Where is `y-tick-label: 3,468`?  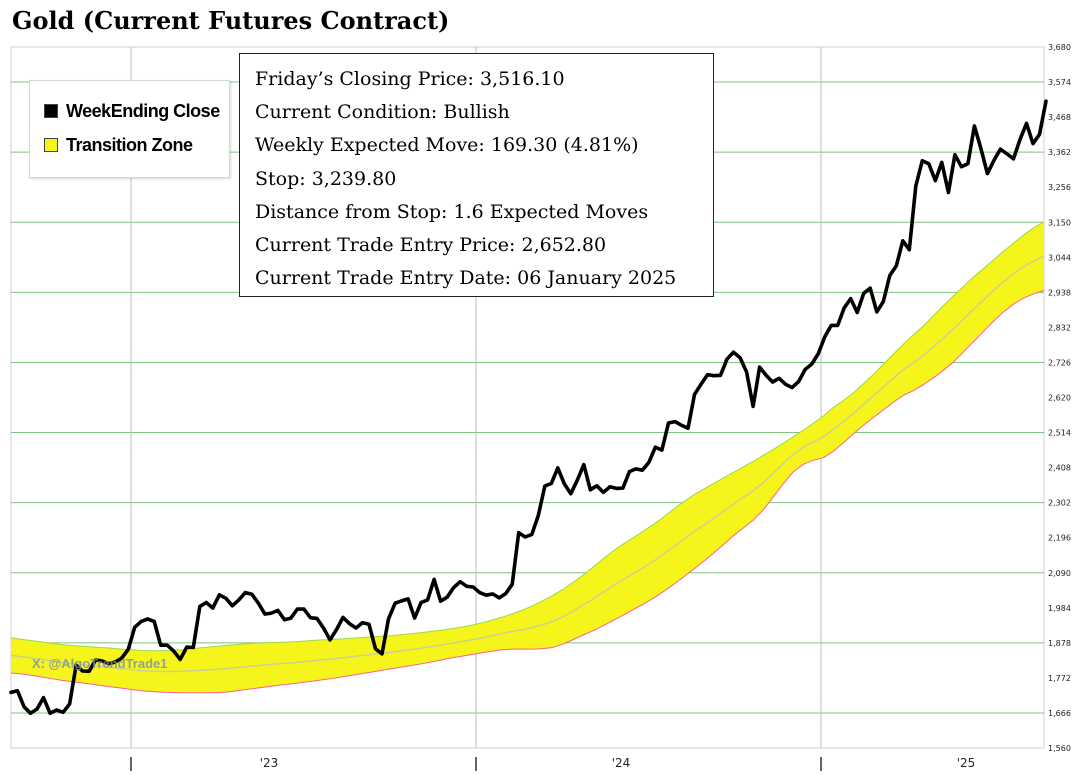
y-tick-label: 3,468 is located at coordinates (1059, 117).